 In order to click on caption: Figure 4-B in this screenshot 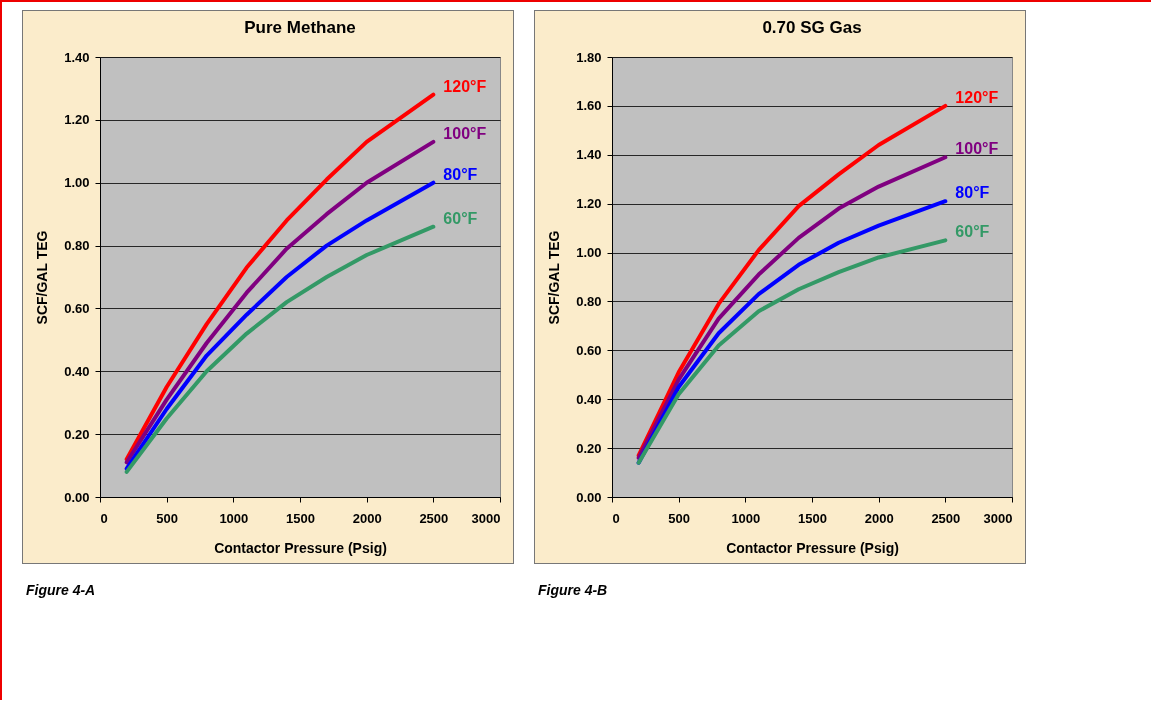, I will do `click(573, 590)`.